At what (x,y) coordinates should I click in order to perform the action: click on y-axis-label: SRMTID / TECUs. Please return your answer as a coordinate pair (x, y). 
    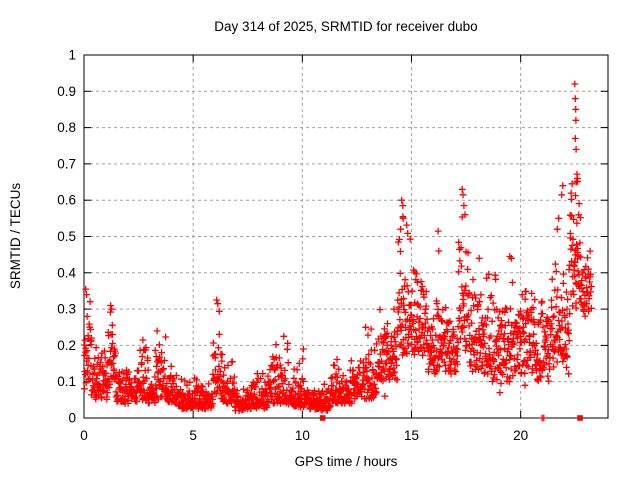
    Looking at the image, I should click on (15, 236).